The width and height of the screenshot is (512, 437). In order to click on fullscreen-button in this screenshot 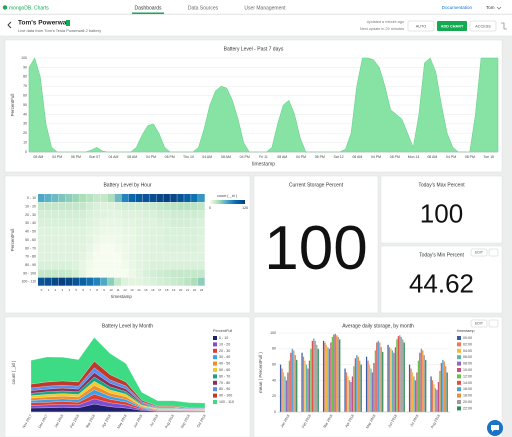, I will do `click(504, 26)`.